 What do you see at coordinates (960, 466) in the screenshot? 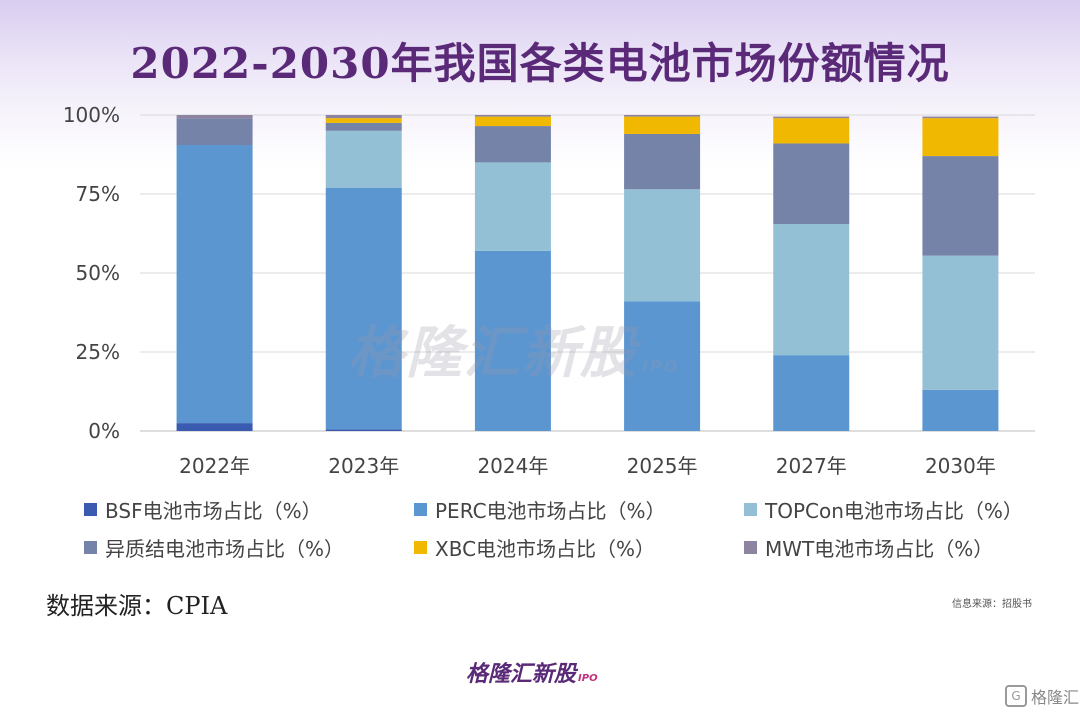
I see `x-tick-label: 2030年` at bounding box center [960, 466].